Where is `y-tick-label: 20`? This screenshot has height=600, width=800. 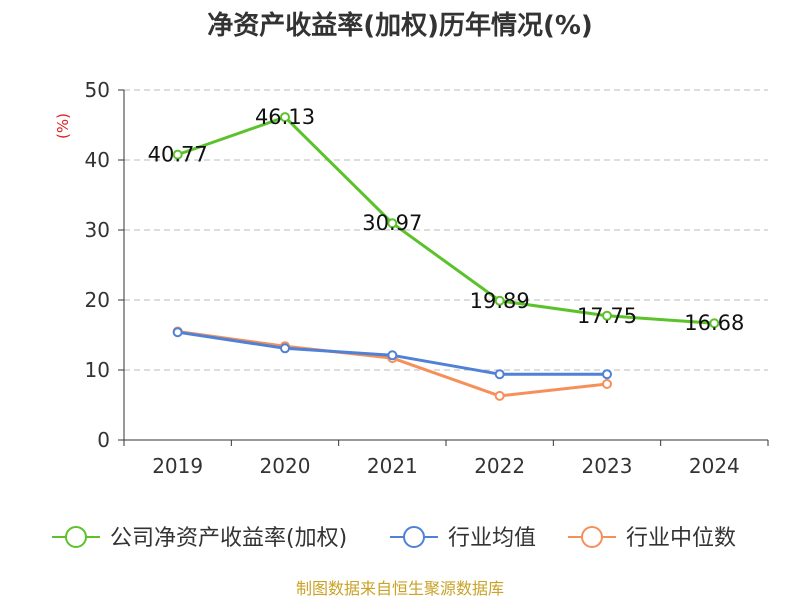 y-tick-label: 20 is located at coordinates (97, 300).